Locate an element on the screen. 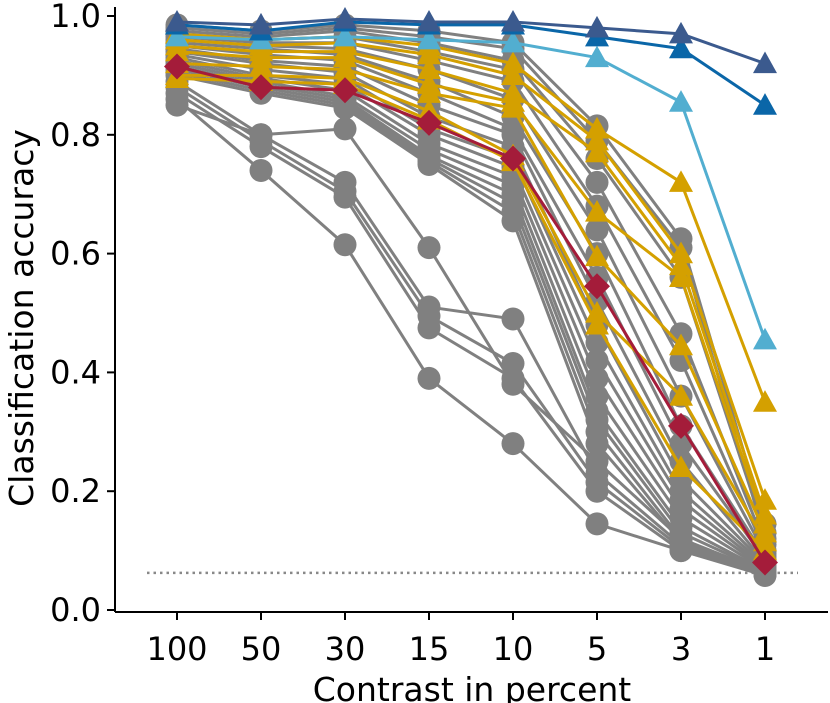 The image size is (830, 703). x-tick-label: 100 is located at coordinates (176, 649).